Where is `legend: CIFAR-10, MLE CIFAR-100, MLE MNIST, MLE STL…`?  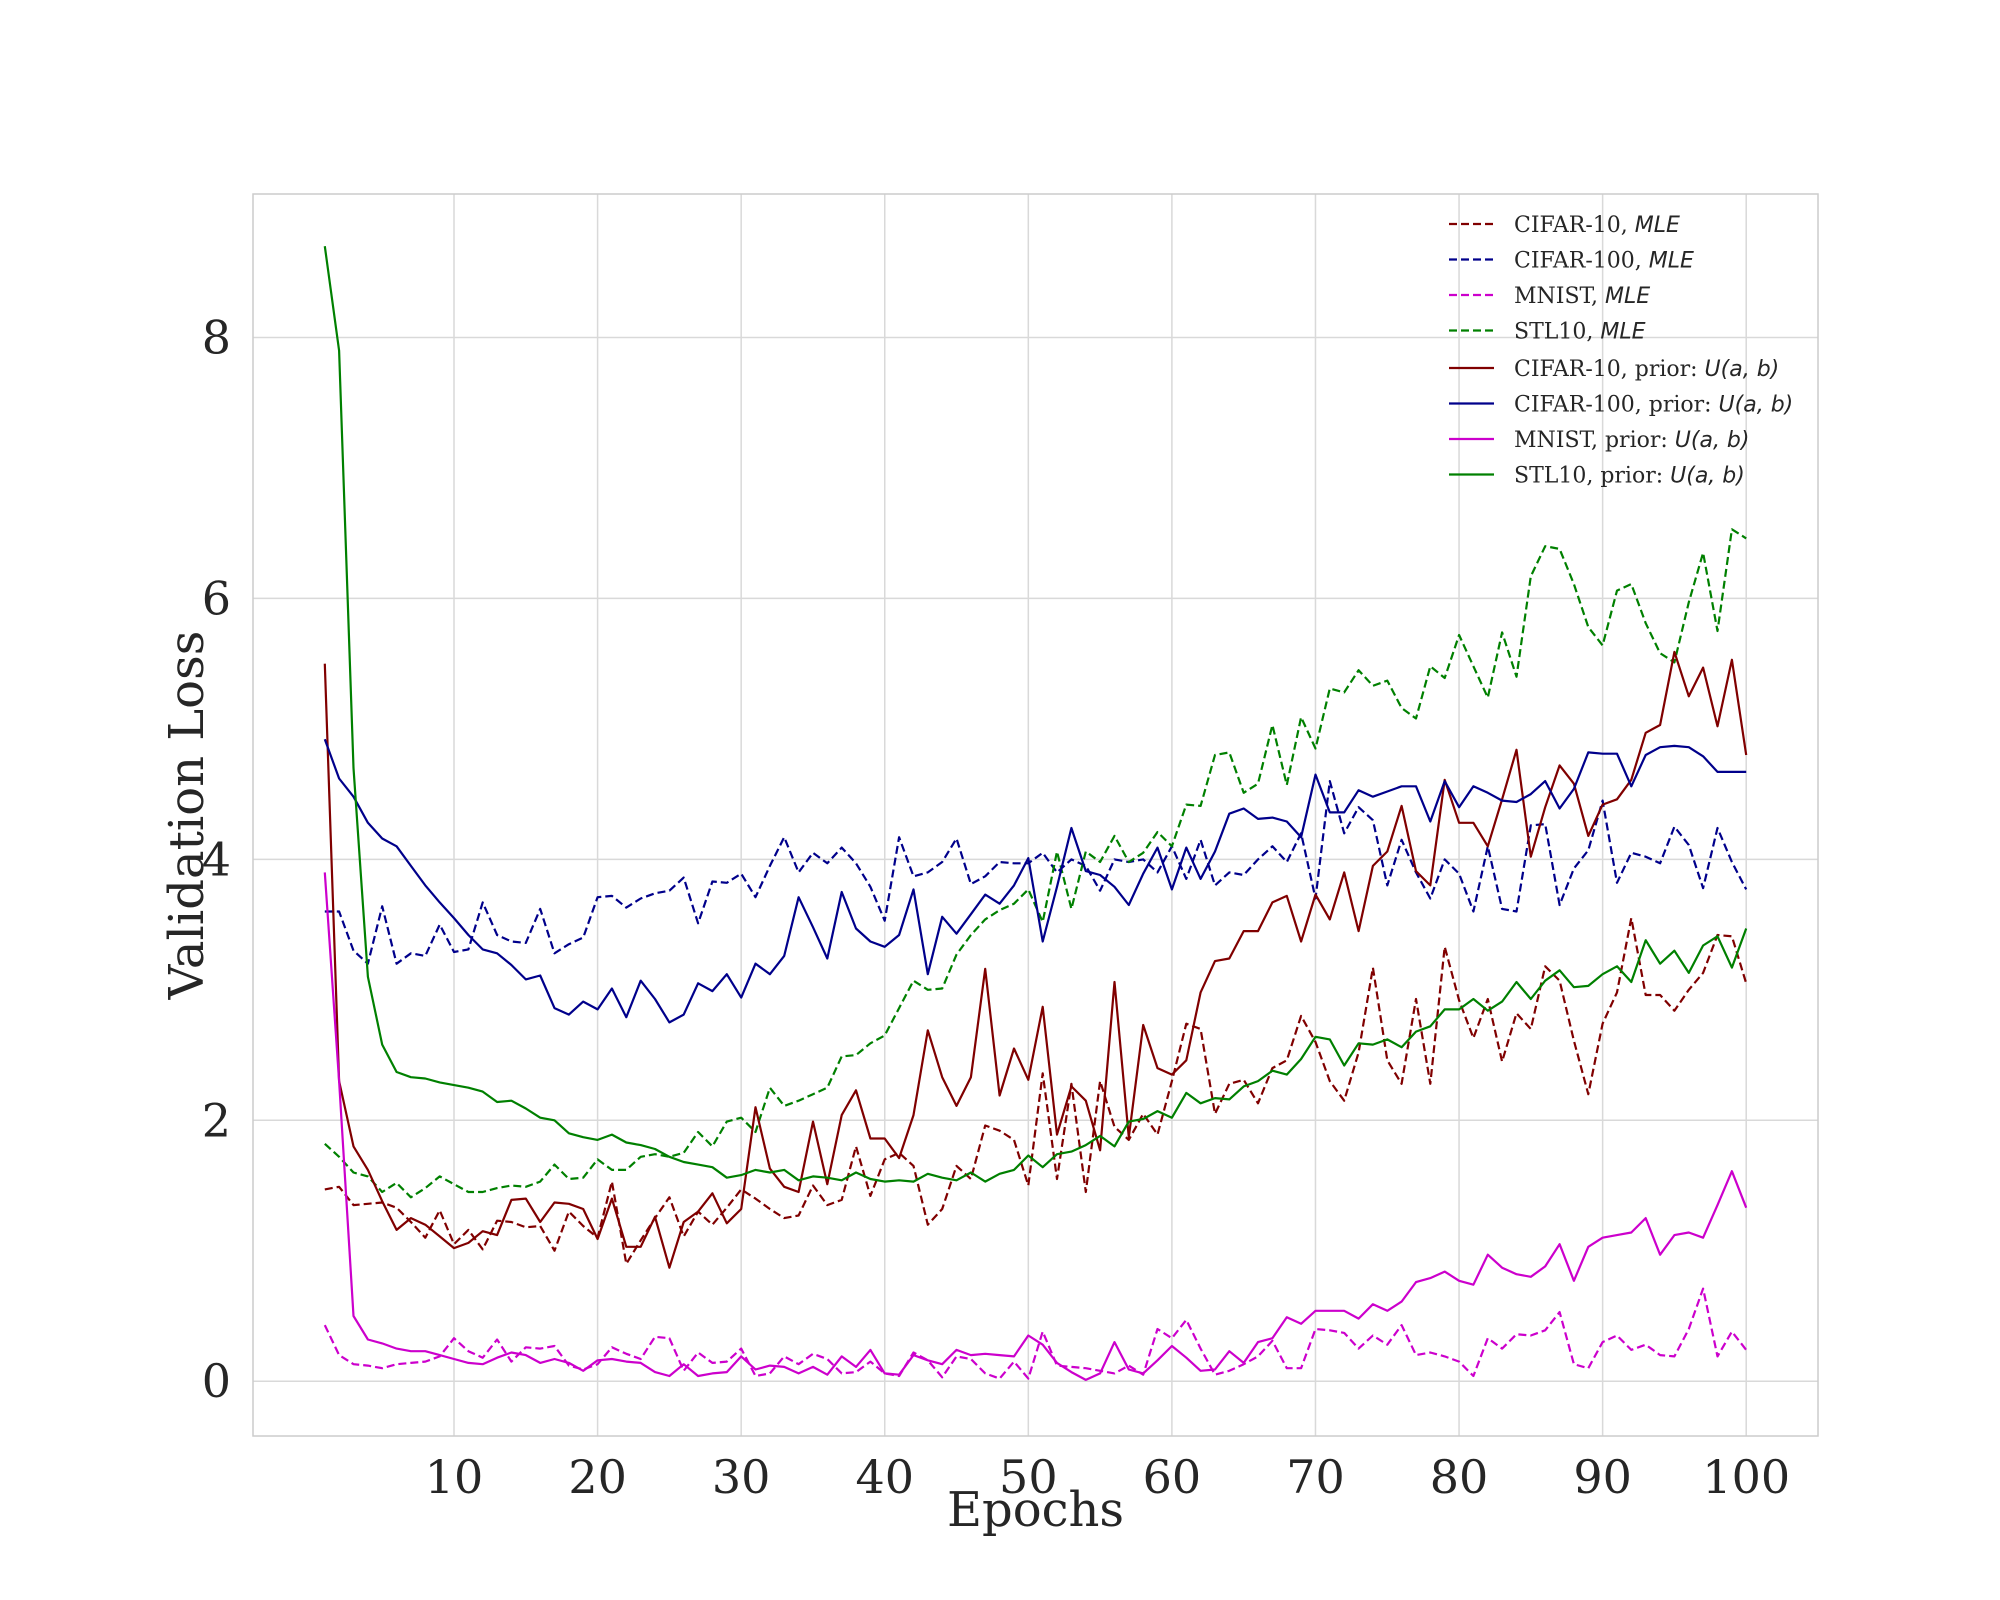 legend: CIFAR-10, MLE CIFAR-100, MLE MNIST, MLE STL… is located at coordinates (1621, 351).